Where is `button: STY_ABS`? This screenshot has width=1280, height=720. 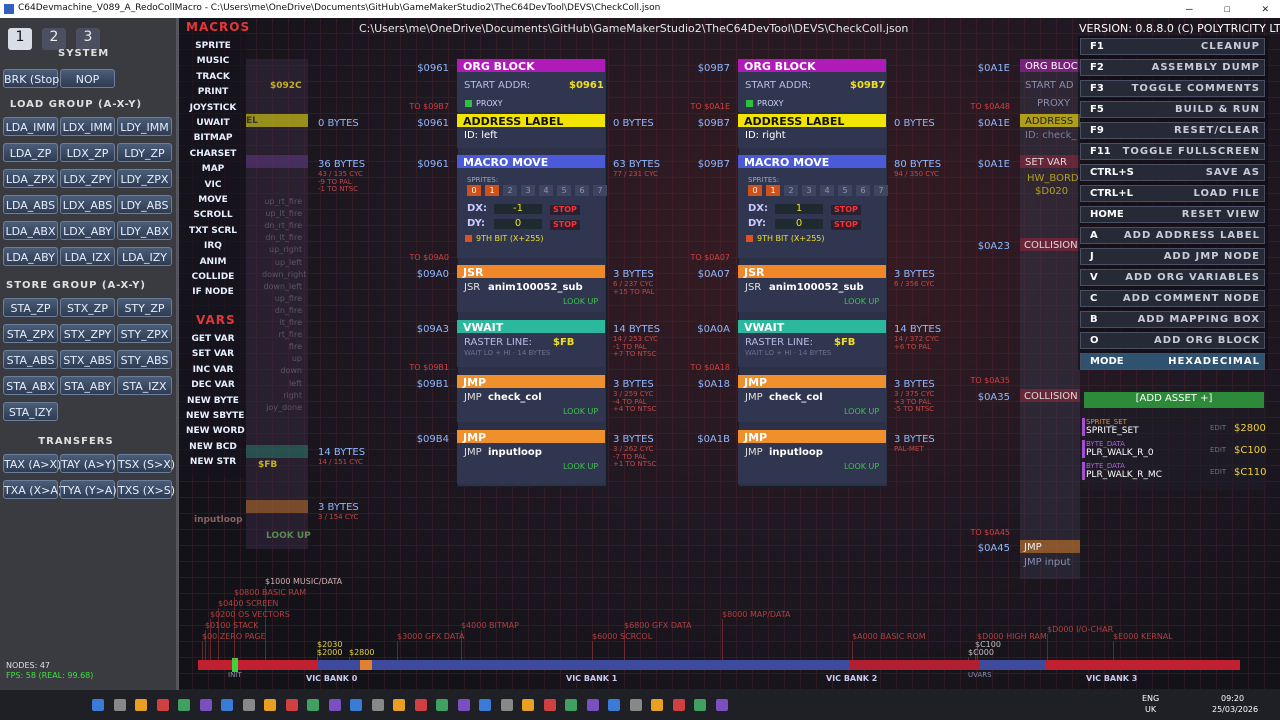 button: STY_ABS is located at coordinates (144, 359).